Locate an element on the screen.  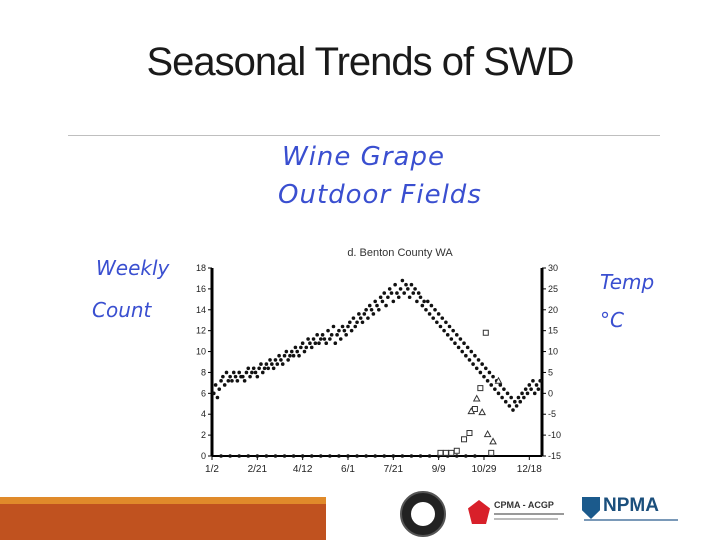
y-left-tick-label: 2 is located at coordinates (203, 435).